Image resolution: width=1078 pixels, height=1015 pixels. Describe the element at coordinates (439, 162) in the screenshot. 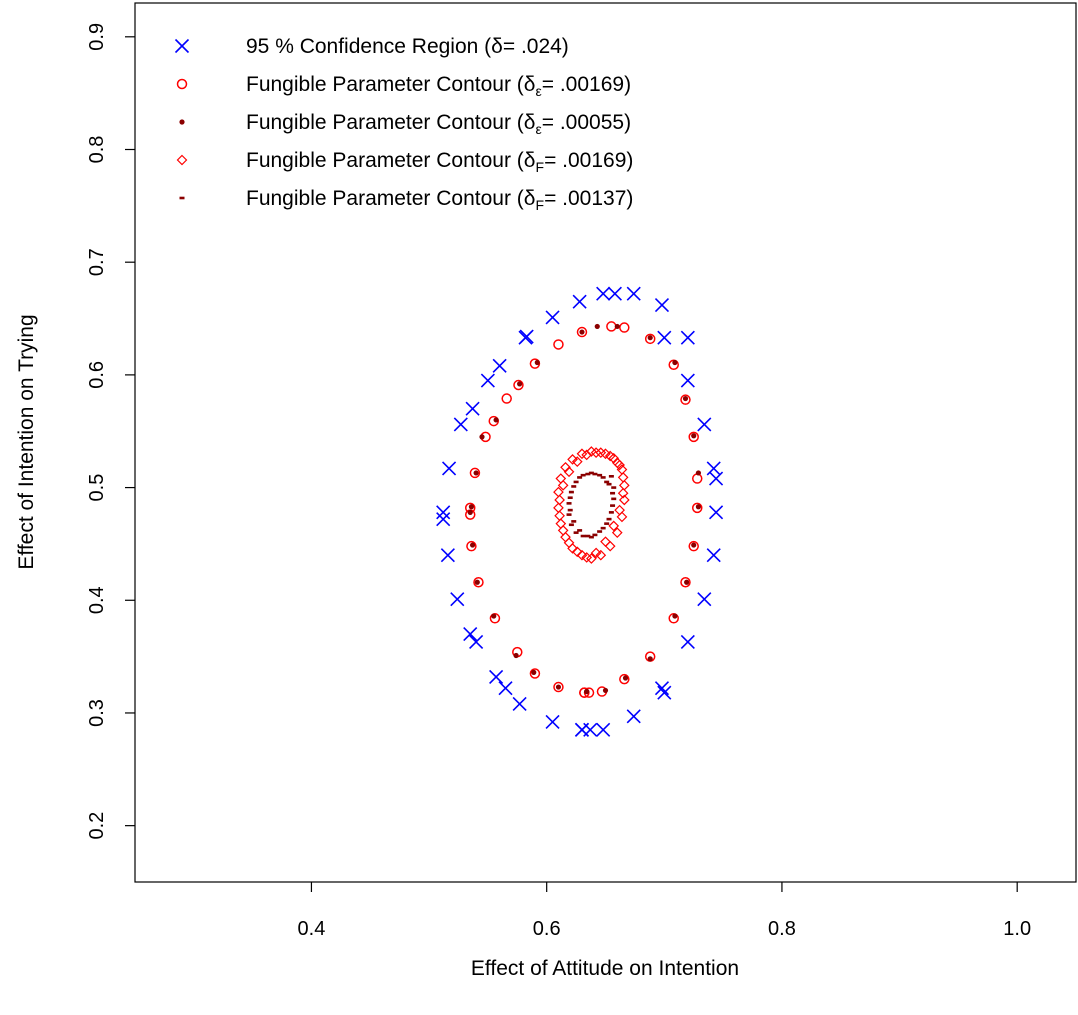

I see `legend-label: Fungible Parameter Contour (δF= .00169)` at that location.